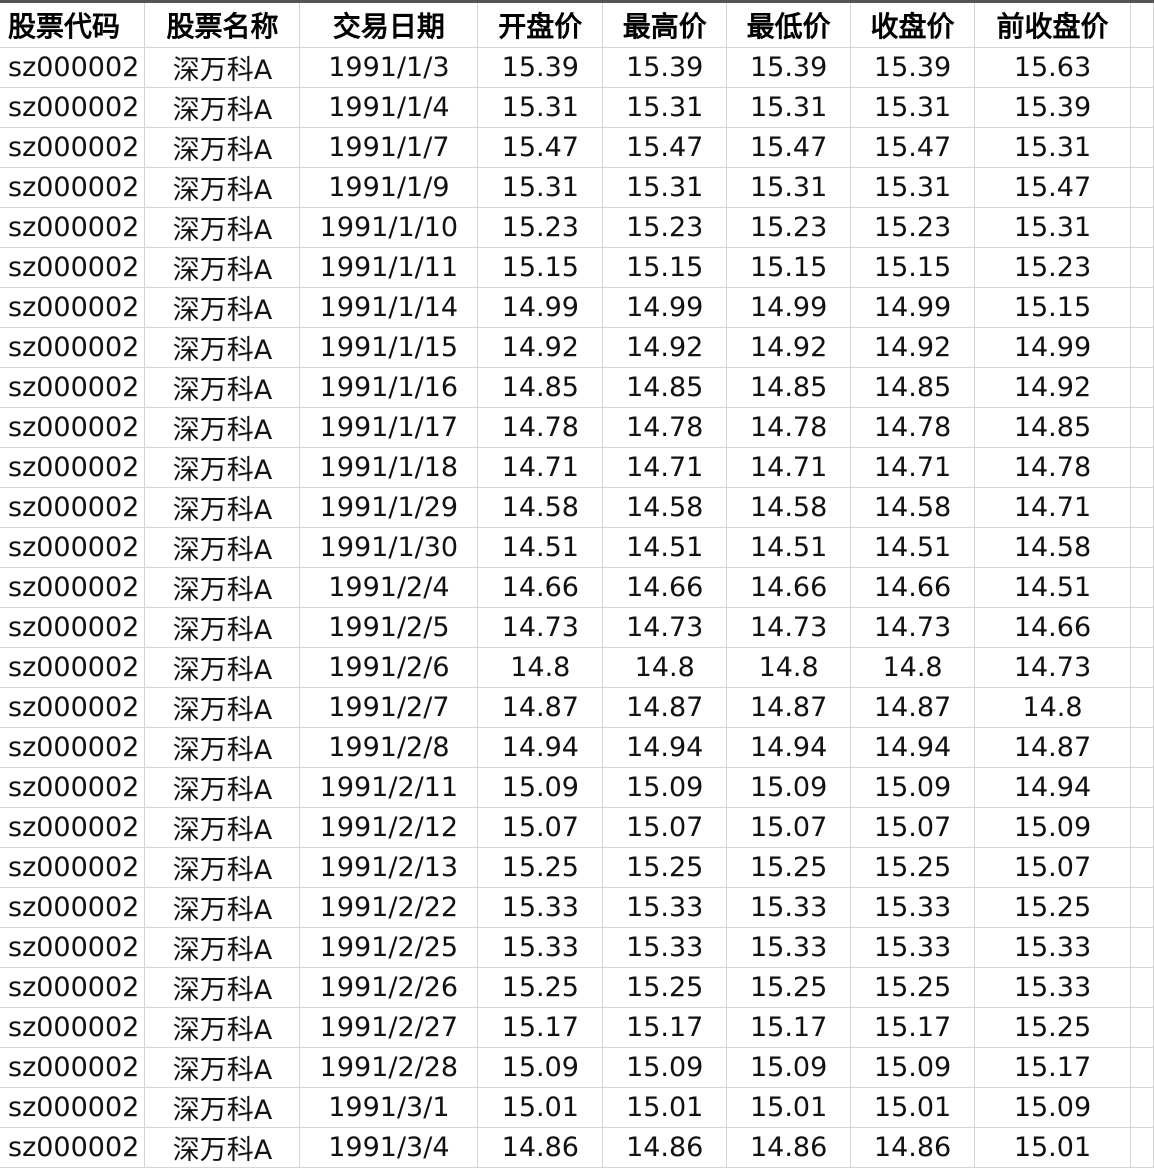 The height and width of the screenshot is (1168, 1154). Describe the element at coordinates (389, 387) in the screenshot. I see `cell-trade-date: 1991/1/16` at that location.